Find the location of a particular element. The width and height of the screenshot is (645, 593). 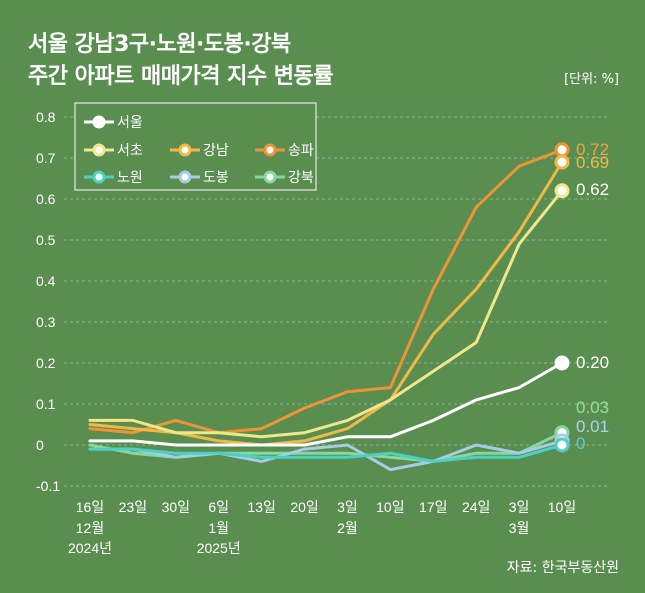

y-tick-label: 0.4 is located at coordinates (46, 281).